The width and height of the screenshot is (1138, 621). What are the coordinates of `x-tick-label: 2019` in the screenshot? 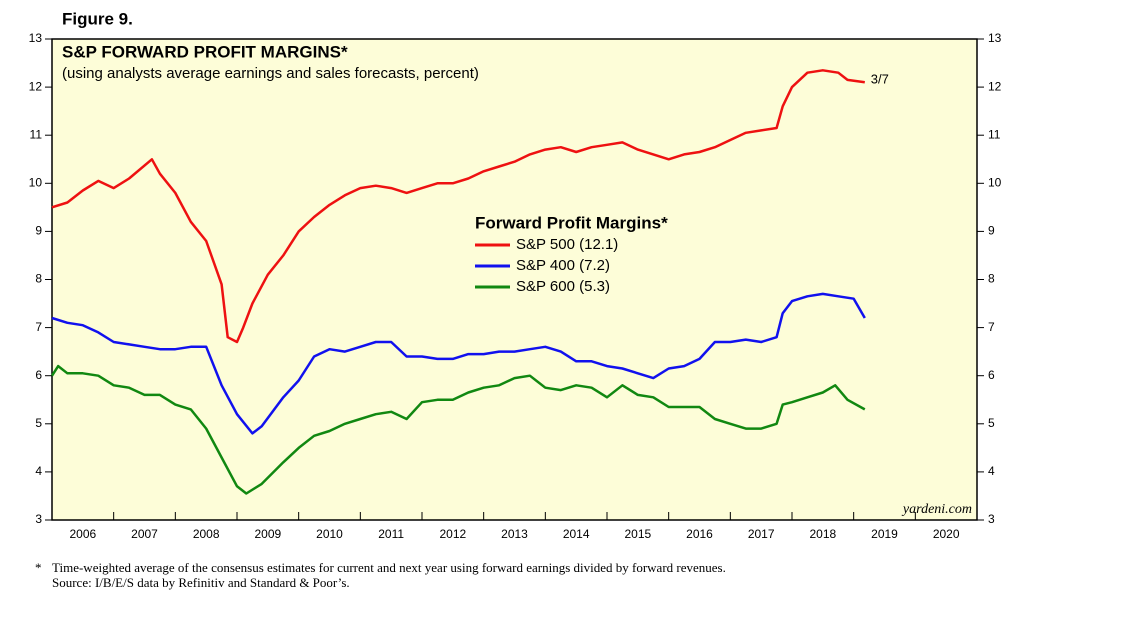 It's located at (884, 534).